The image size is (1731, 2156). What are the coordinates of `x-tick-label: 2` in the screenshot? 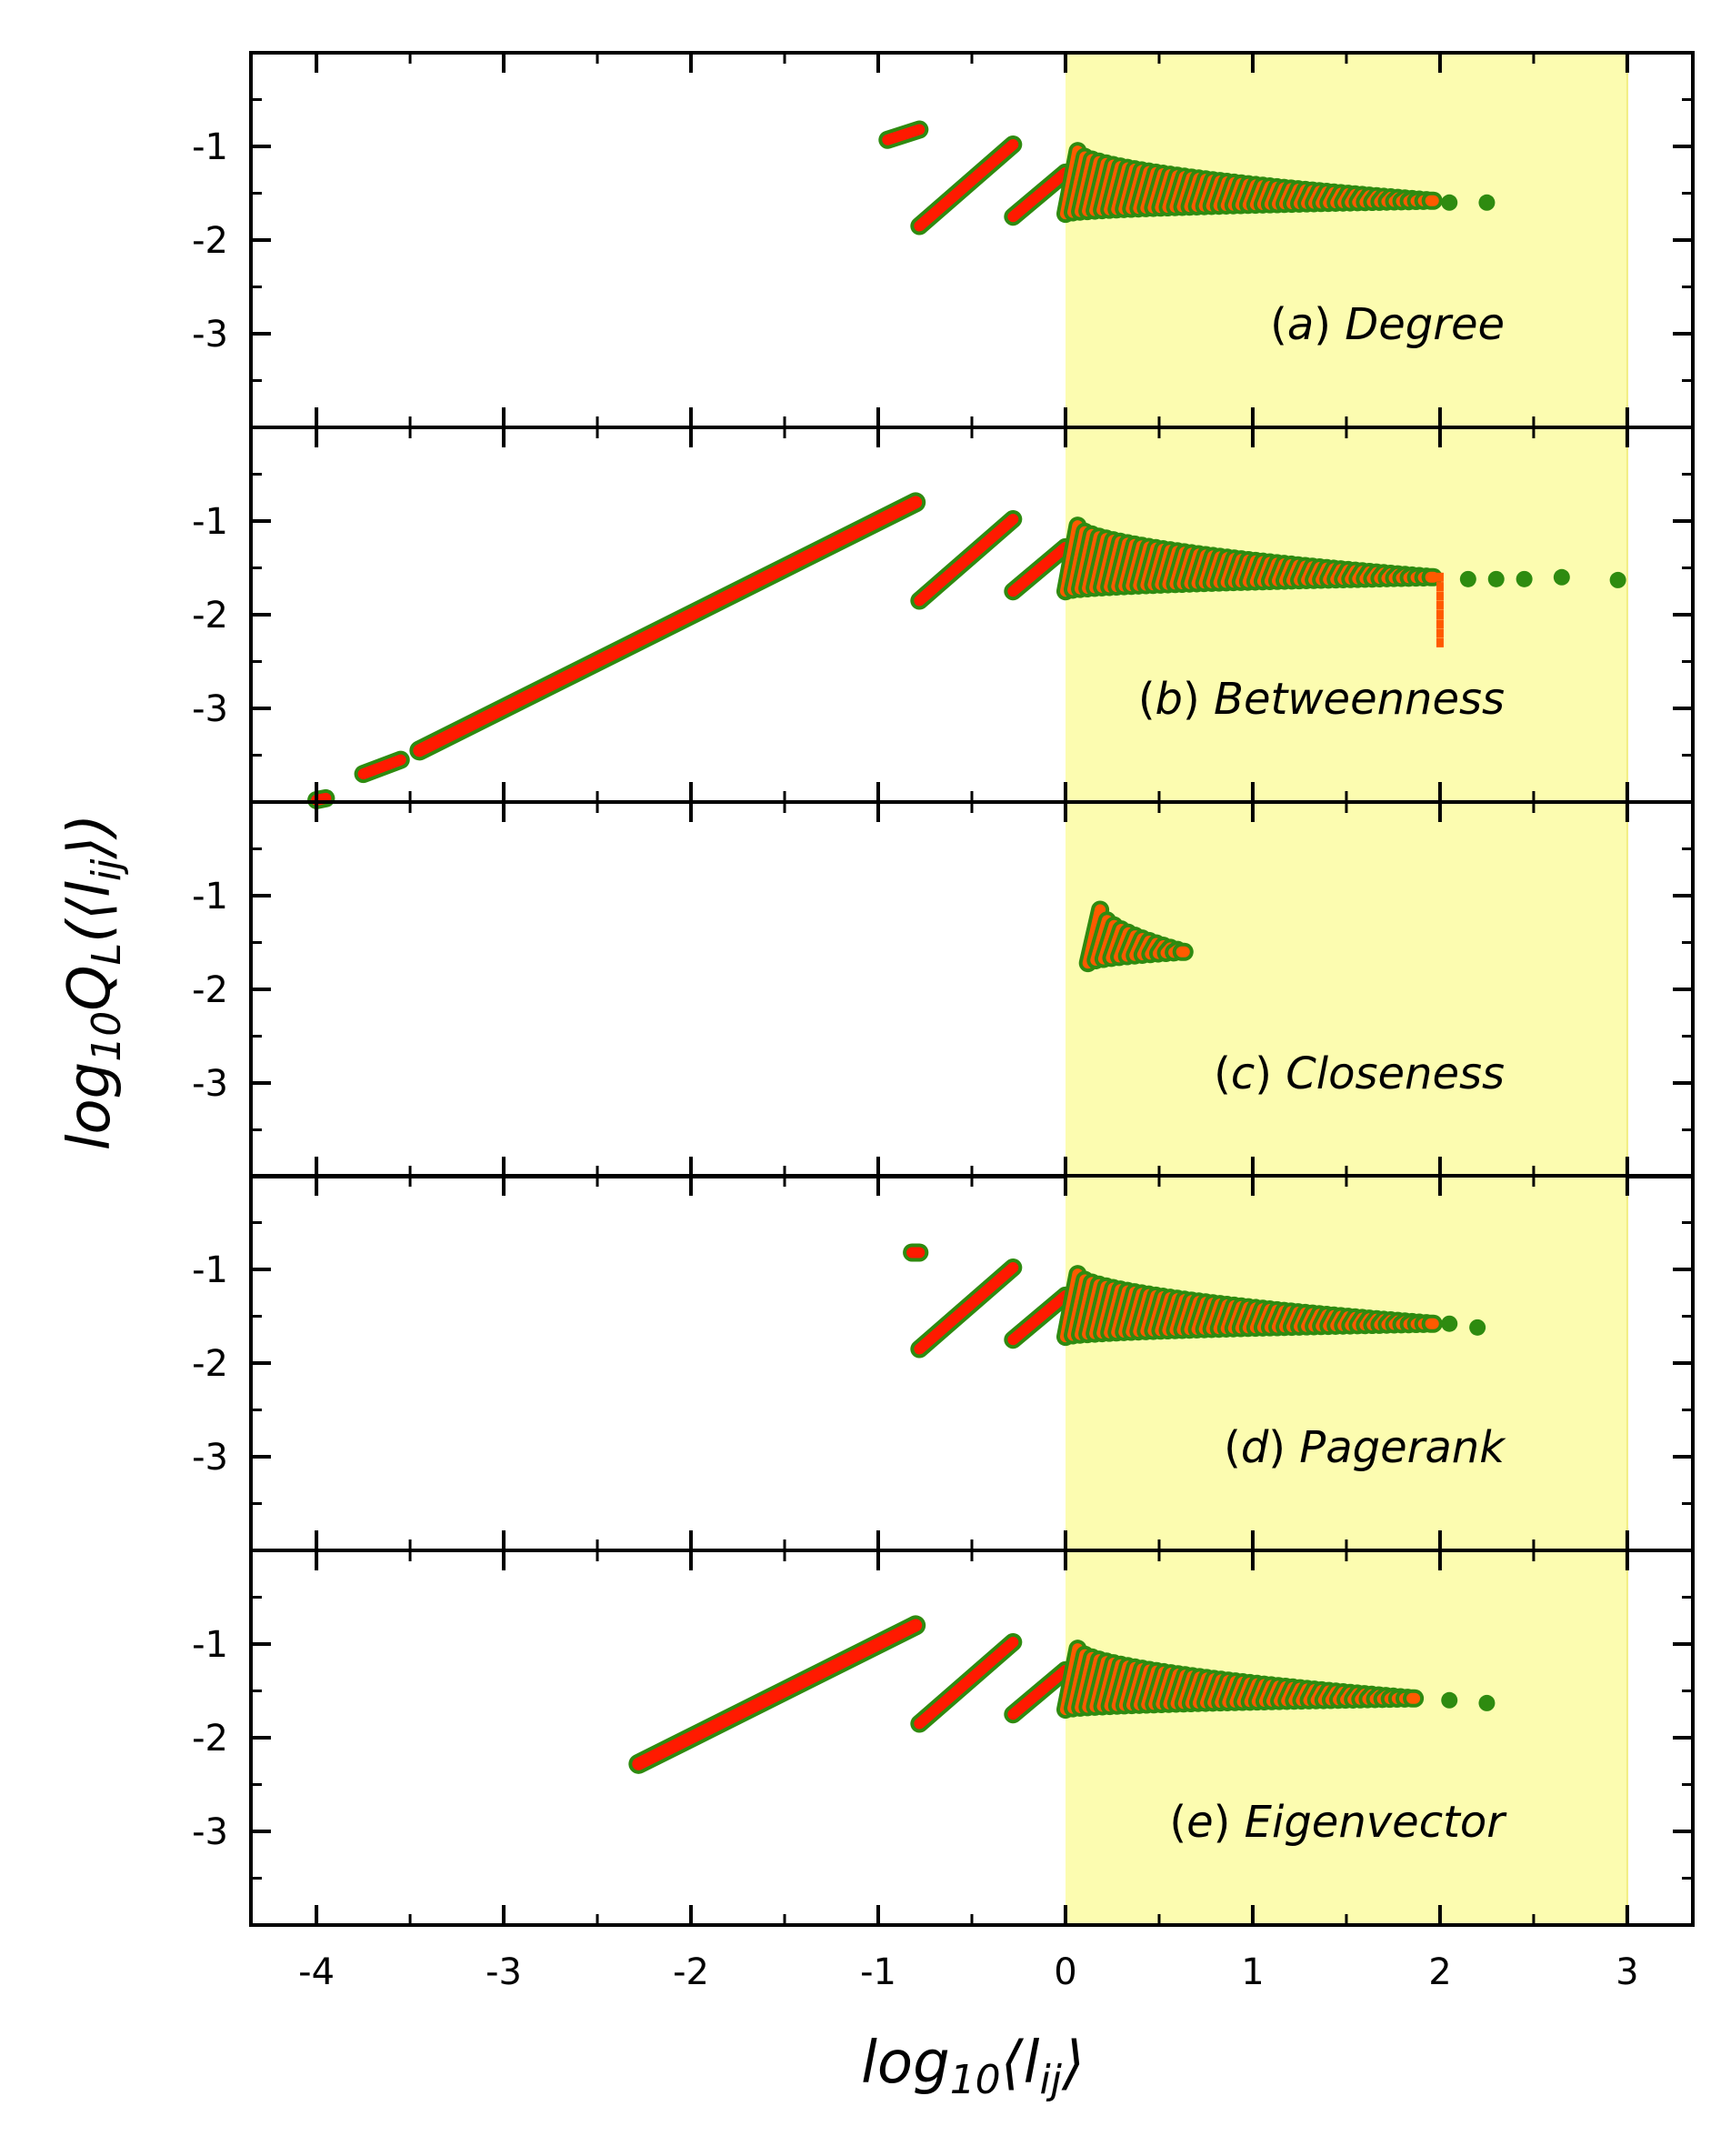 It's located at (1439, 1972).